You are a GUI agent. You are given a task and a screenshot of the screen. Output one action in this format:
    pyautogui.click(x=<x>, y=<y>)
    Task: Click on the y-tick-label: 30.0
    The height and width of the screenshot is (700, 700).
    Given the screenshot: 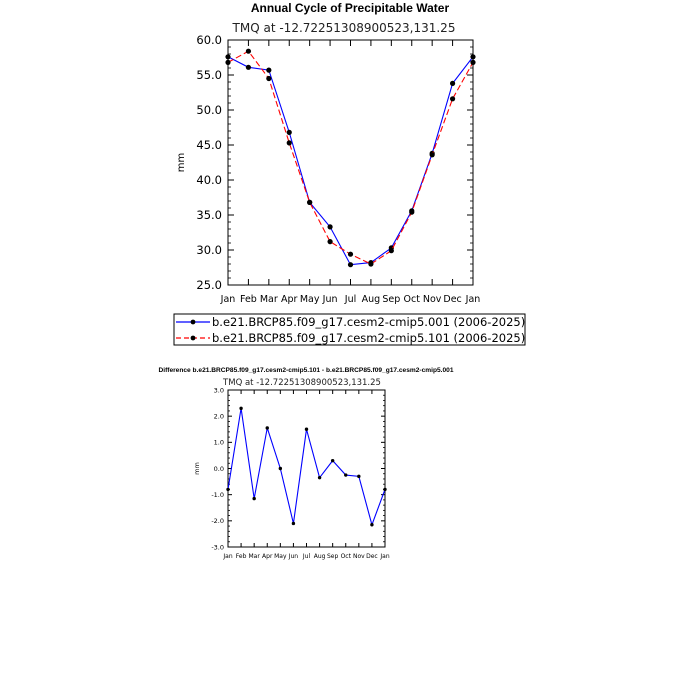 What is the action you would take?
    pyautogui.click(x=209, y=250)
    